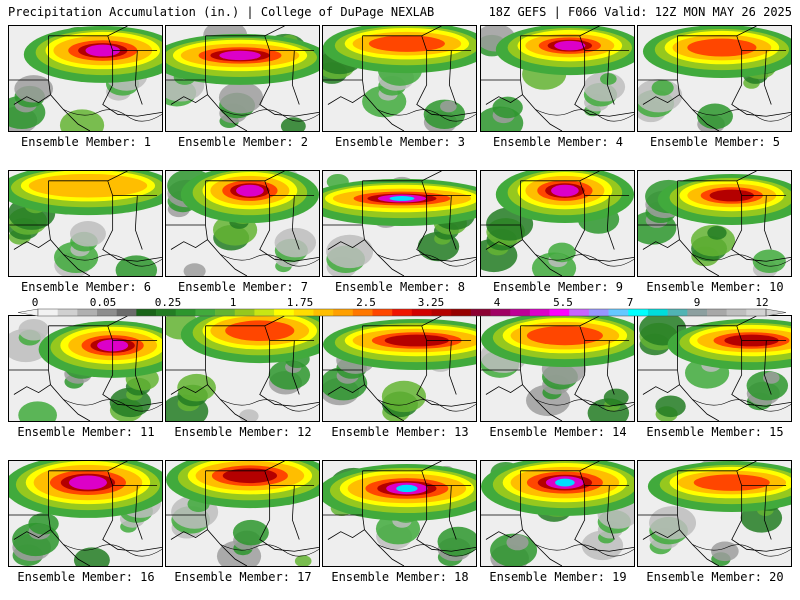 The width and height of the screenshot is (800, 600). Describe the element at coordinates (28, 312) in the screenshot. I see `colorbar-min-arrow` at that location.